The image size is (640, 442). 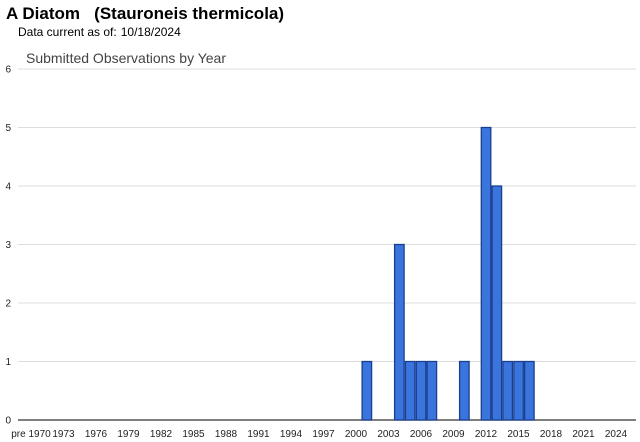 What do you see at coordinates (583, 434) in the screenshot?
I see `x-tick-label: 2021` at bounding box center [583, 434].